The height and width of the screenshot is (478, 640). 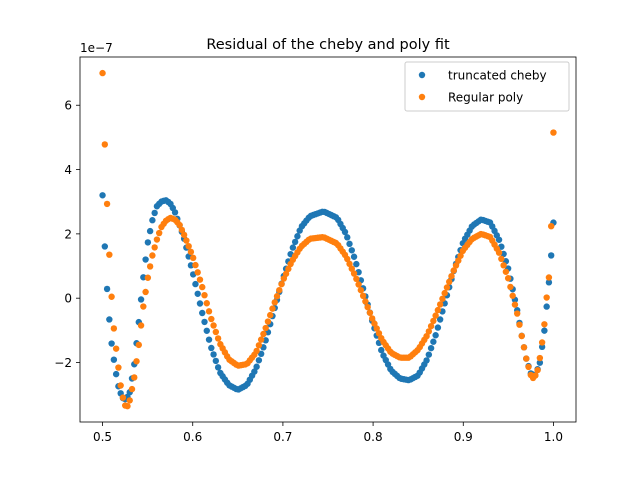 I want to click on legend: truncated cheby Regular poly, so click(x=487, y=86).